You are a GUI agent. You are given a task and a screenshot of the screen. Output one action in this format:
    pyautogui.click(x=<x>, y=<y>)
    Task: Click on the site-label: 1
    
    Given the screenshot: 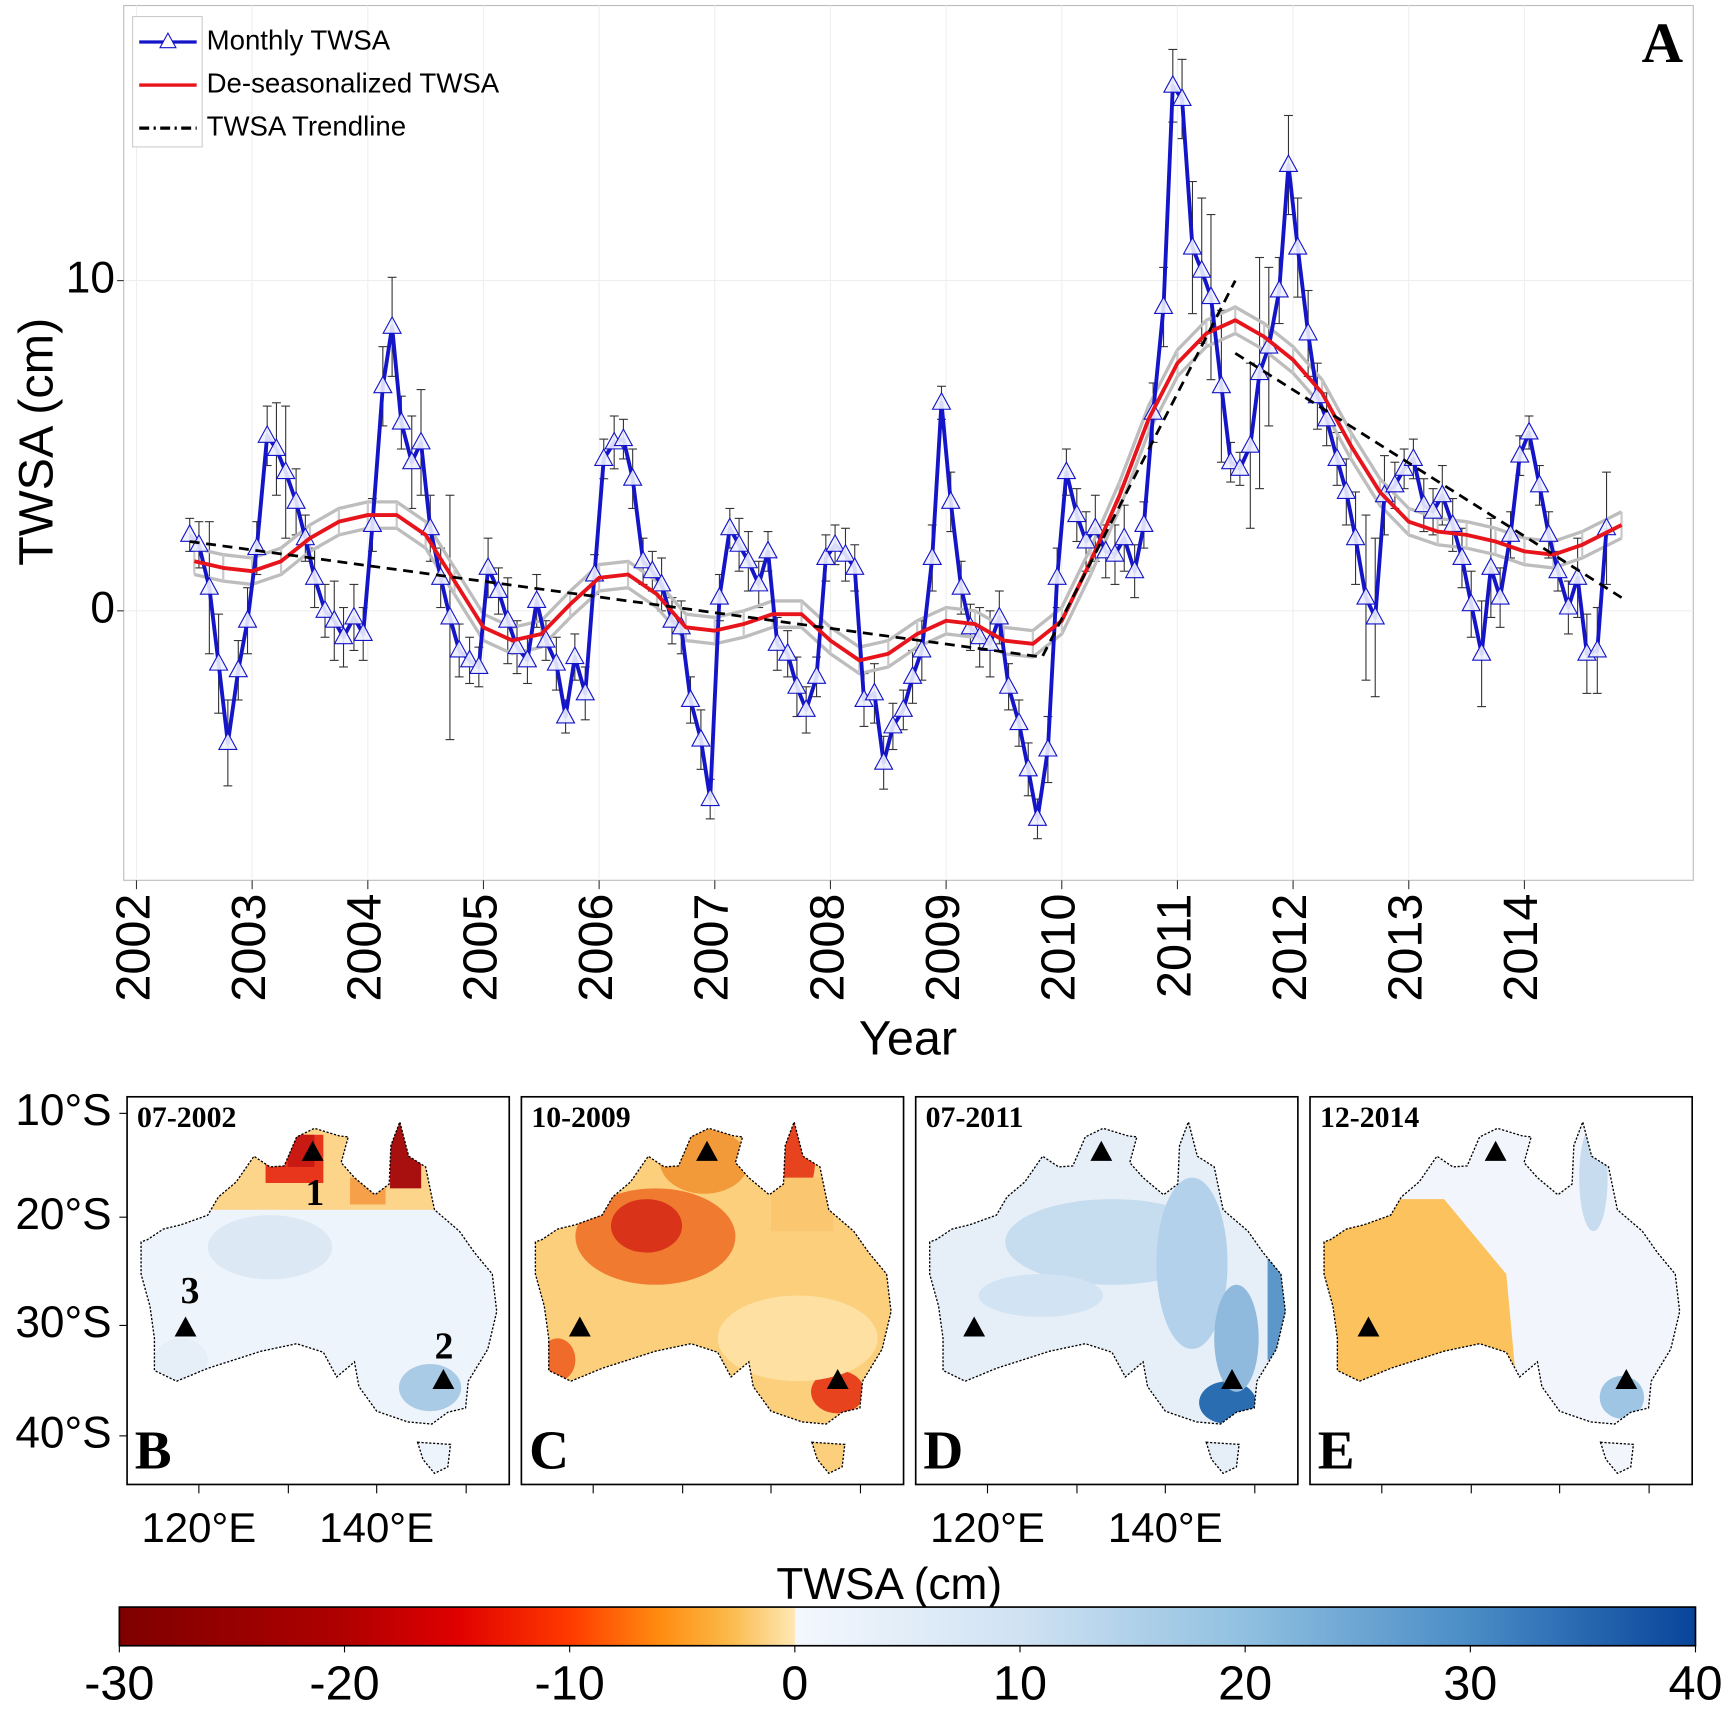 What is the action you would take?
    pyautogui.click(x=314, y=1193)
    